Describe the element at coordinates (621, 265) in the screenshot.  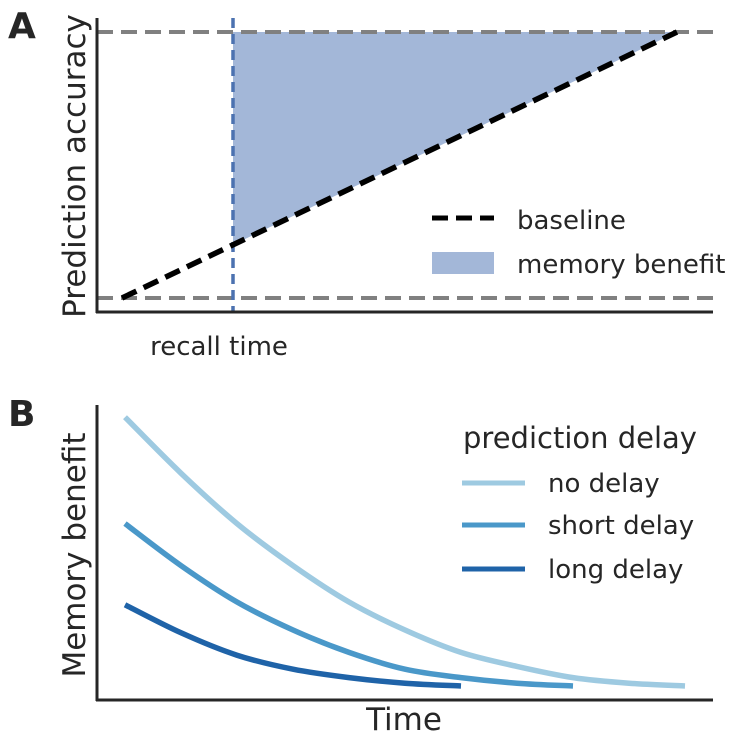
I see `legend-memory-benefit-label: memory benefit` at that location.